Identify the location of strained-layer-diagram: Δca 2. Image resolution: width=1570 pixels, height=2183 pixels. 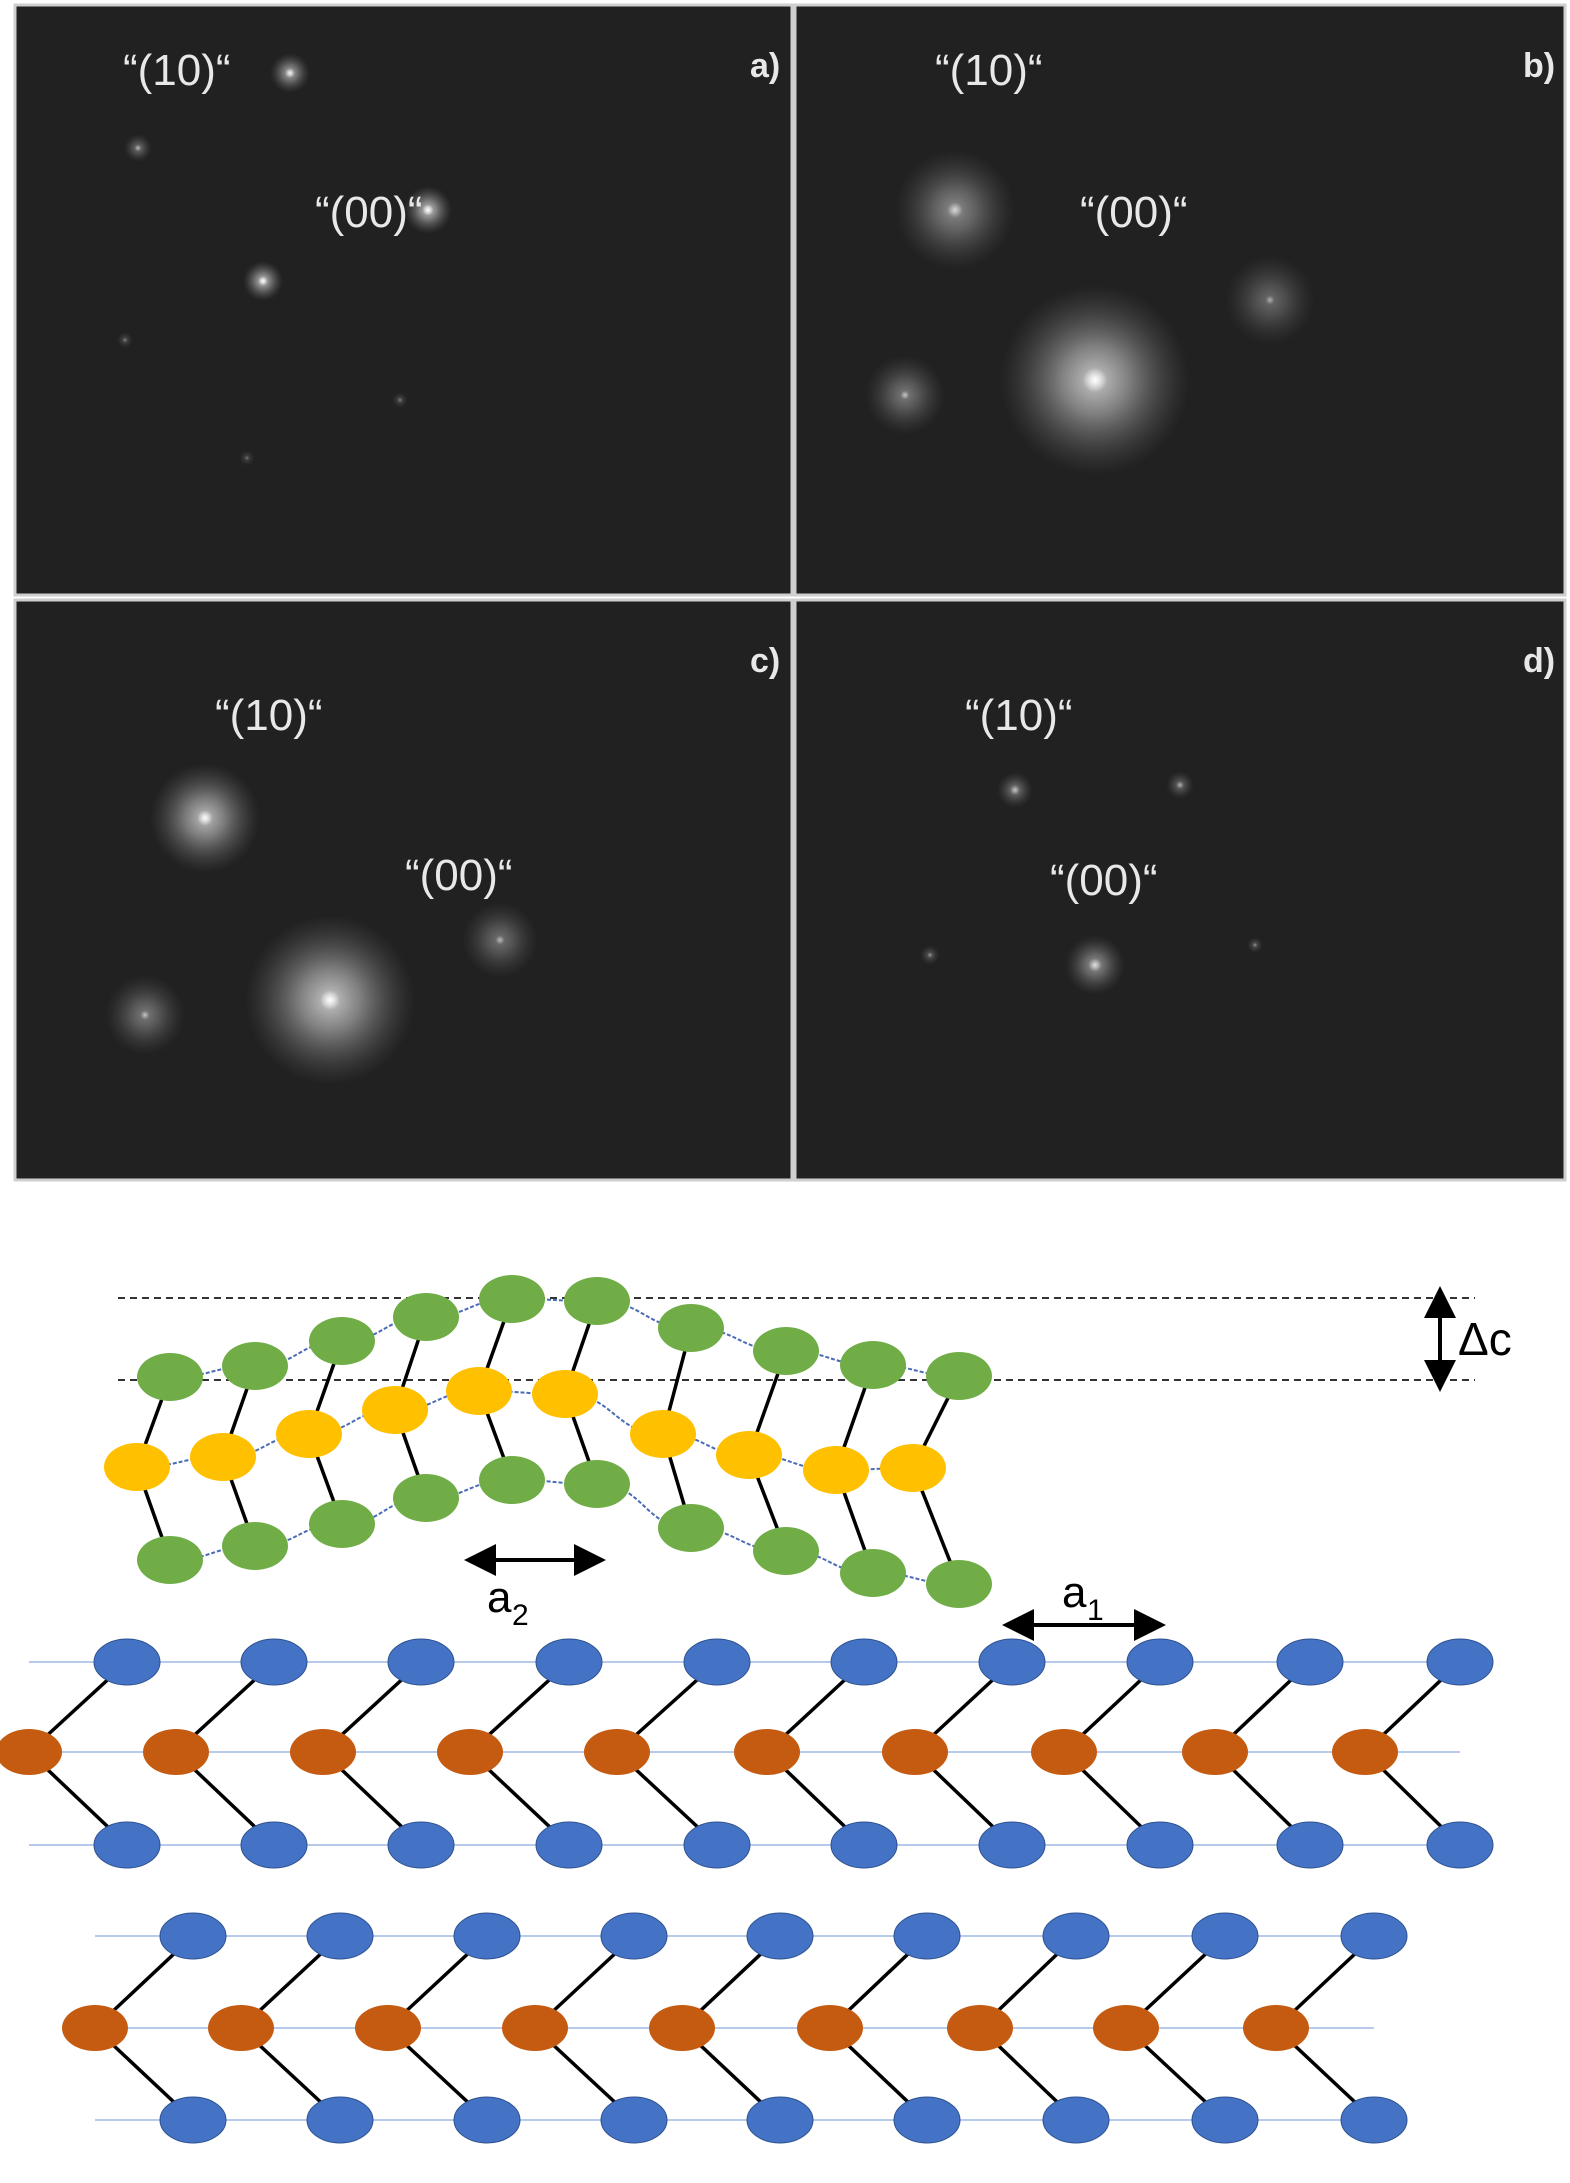
(808, 1453).